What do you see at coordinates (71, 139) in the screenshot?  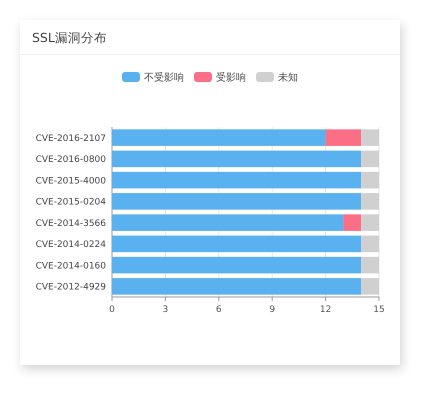 I see `y-tick-label: CVE-2016-2107` at bounding box center [71, 139].